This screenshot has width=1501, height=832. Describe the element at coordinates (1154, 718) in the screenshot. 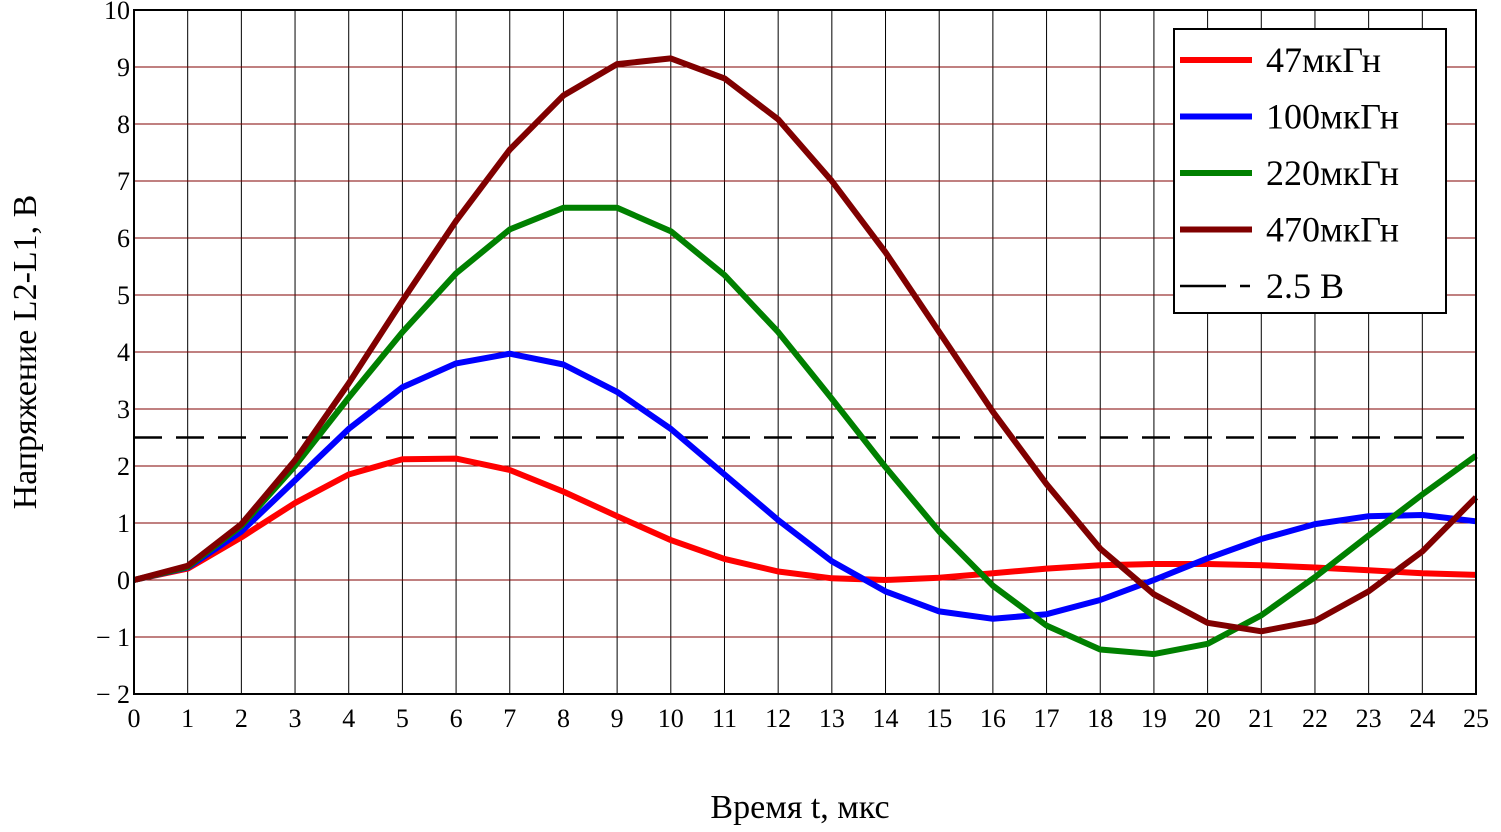

I see `x-tick-label: 19` at that location.